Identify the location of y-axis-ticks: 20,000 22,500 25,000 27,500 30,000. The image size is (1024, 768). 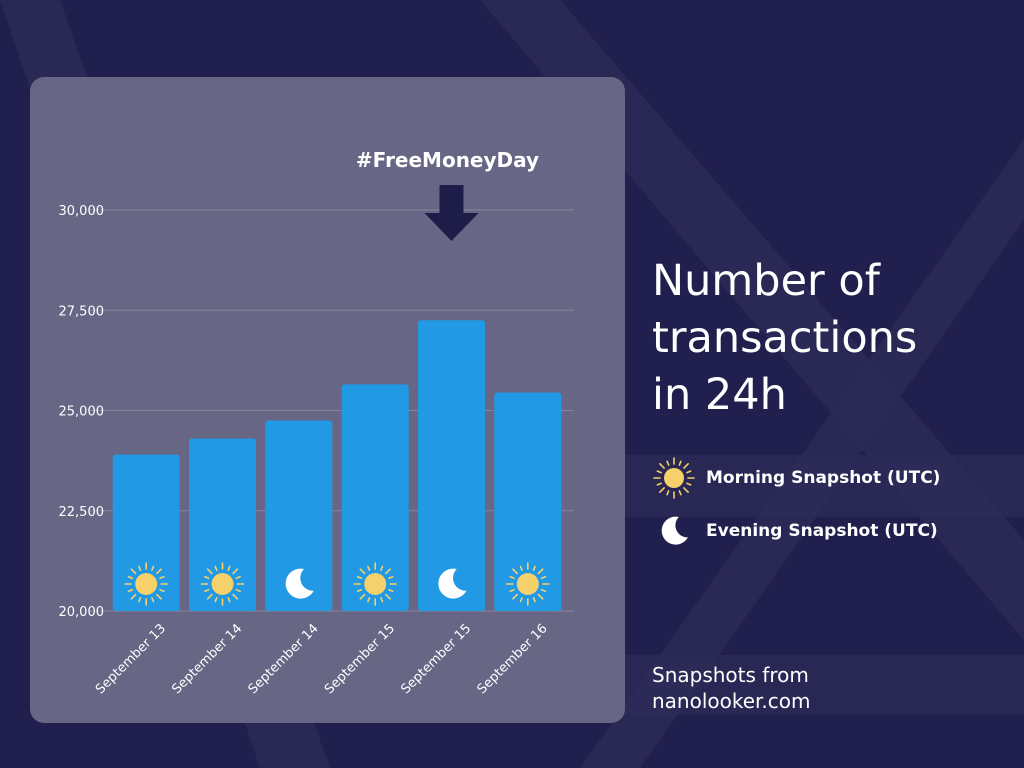
(82, 412).